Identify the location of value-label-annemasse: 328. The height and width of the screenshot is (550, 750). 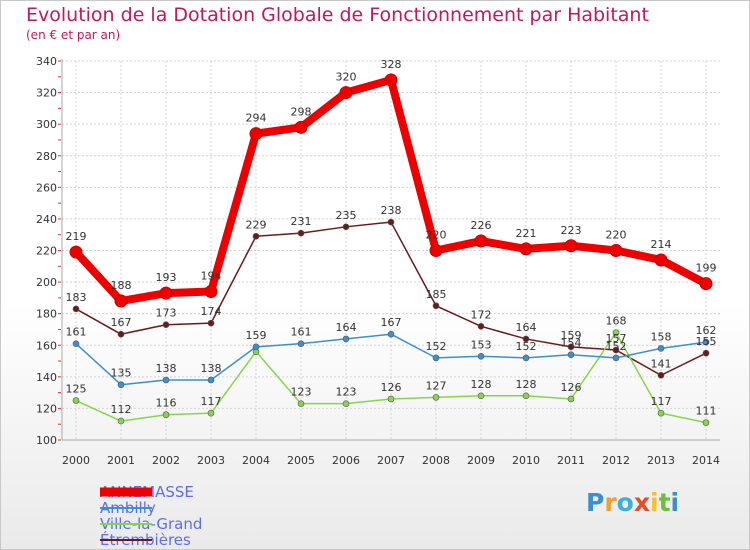
(391, 64).